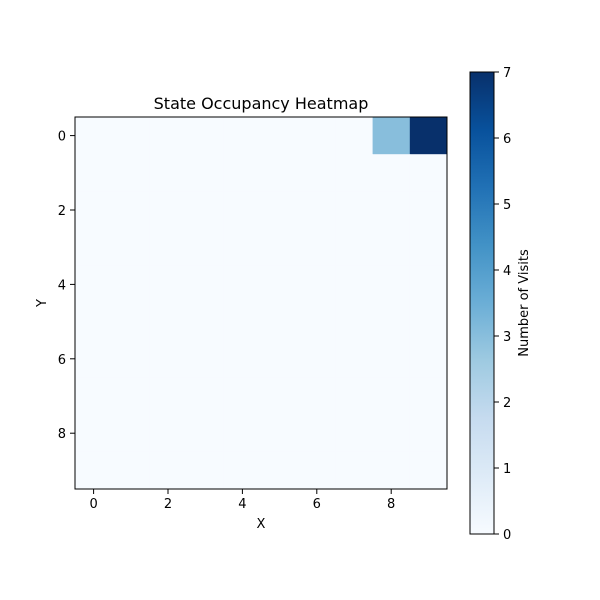 This screenshot has width=600, height=600. What do you see at coordinates (507, 205) in the screenshot?
I see `colorbar-tick-label: 5` at bounding box center [507, 205].